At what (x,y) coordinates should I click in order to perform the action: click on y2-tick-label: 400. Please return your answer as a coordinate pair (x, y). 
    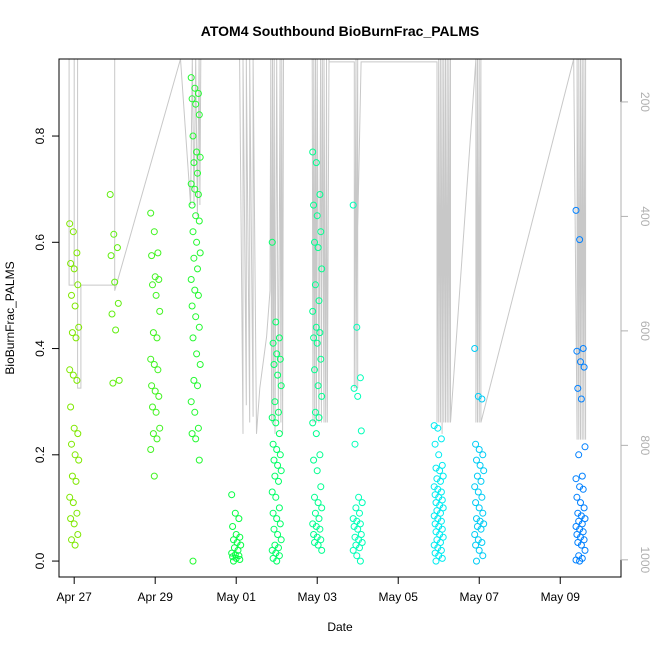
    Looking at the image, I should click on (644, 216).